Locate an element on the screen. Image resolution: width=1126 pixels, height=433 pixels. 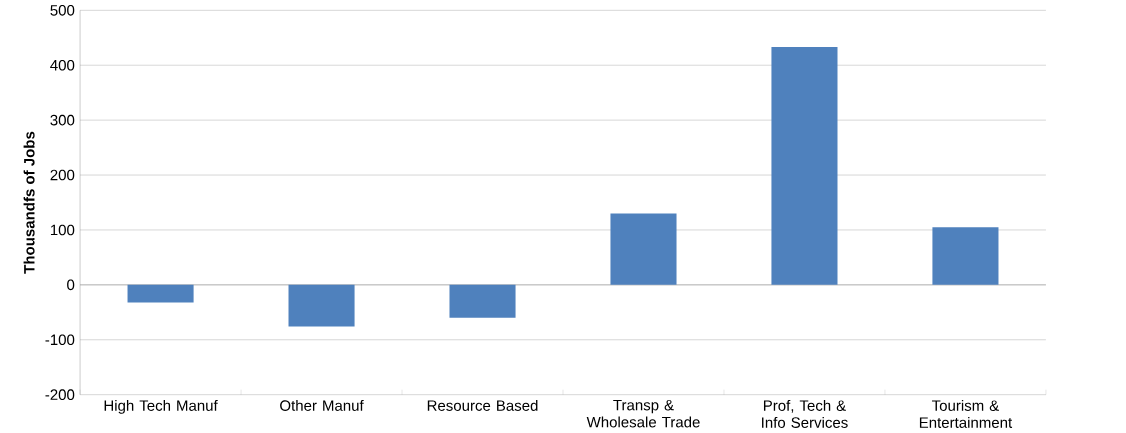
y-axis-title: Thousandfs of Jobs is located at coordinates (29, 202).